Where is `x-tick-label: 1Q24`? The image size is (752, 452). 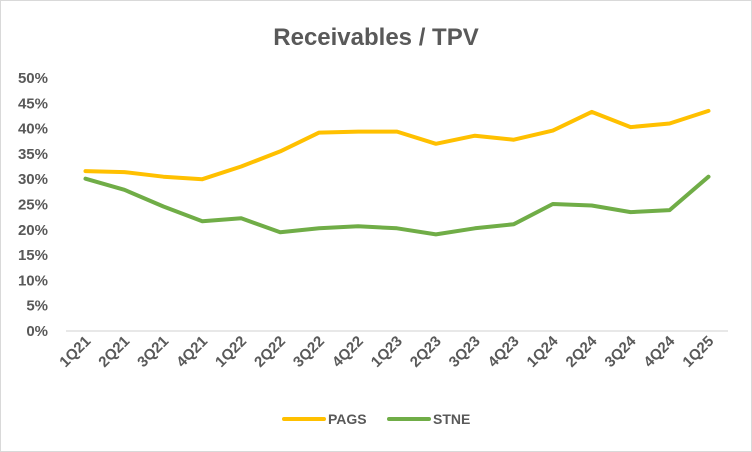 x-tick-label: 1Q24 is located at coordinates (543, 351).